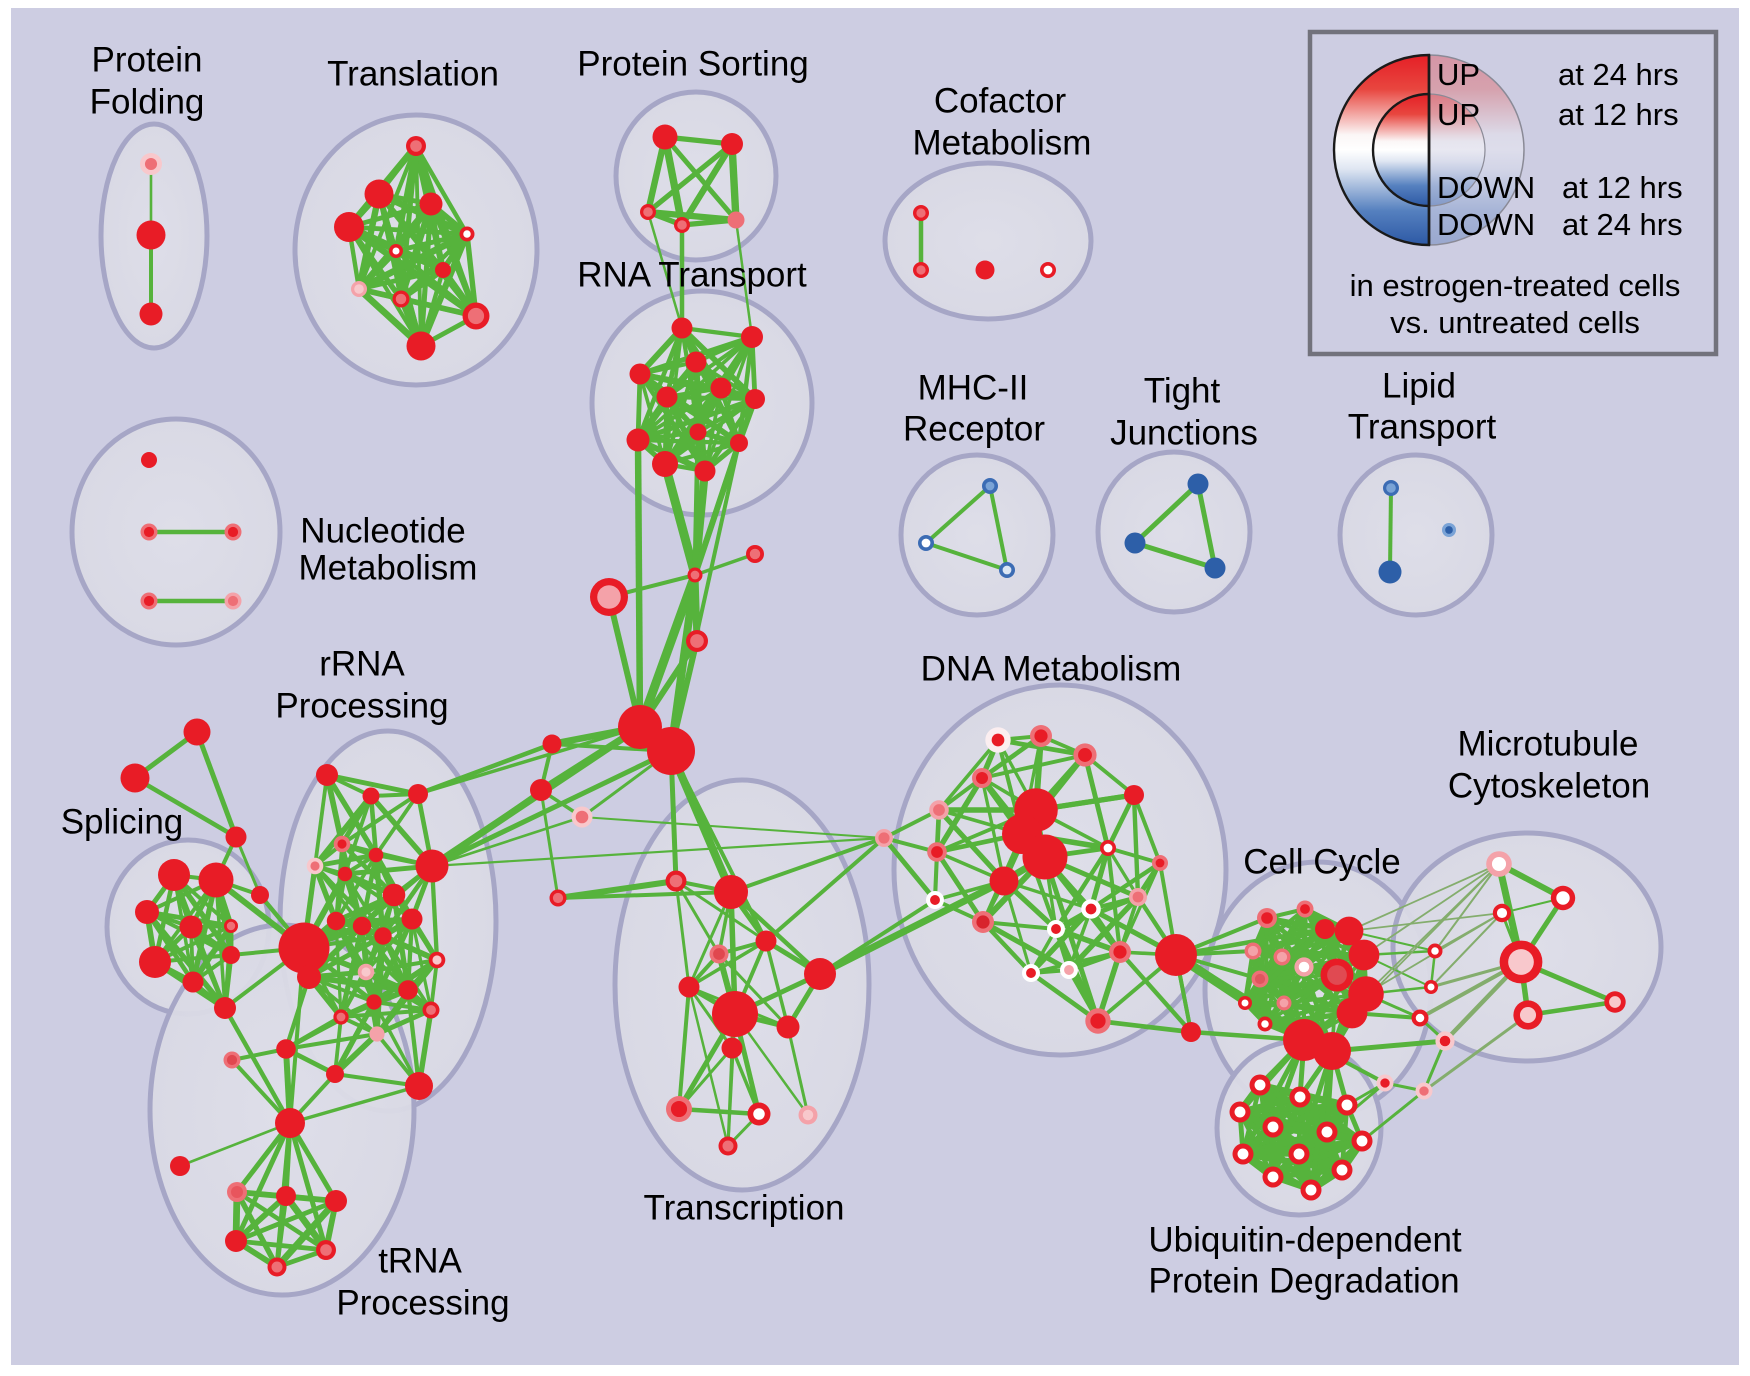  I want to click on svg-text: Lipid, so click(1419, 385).